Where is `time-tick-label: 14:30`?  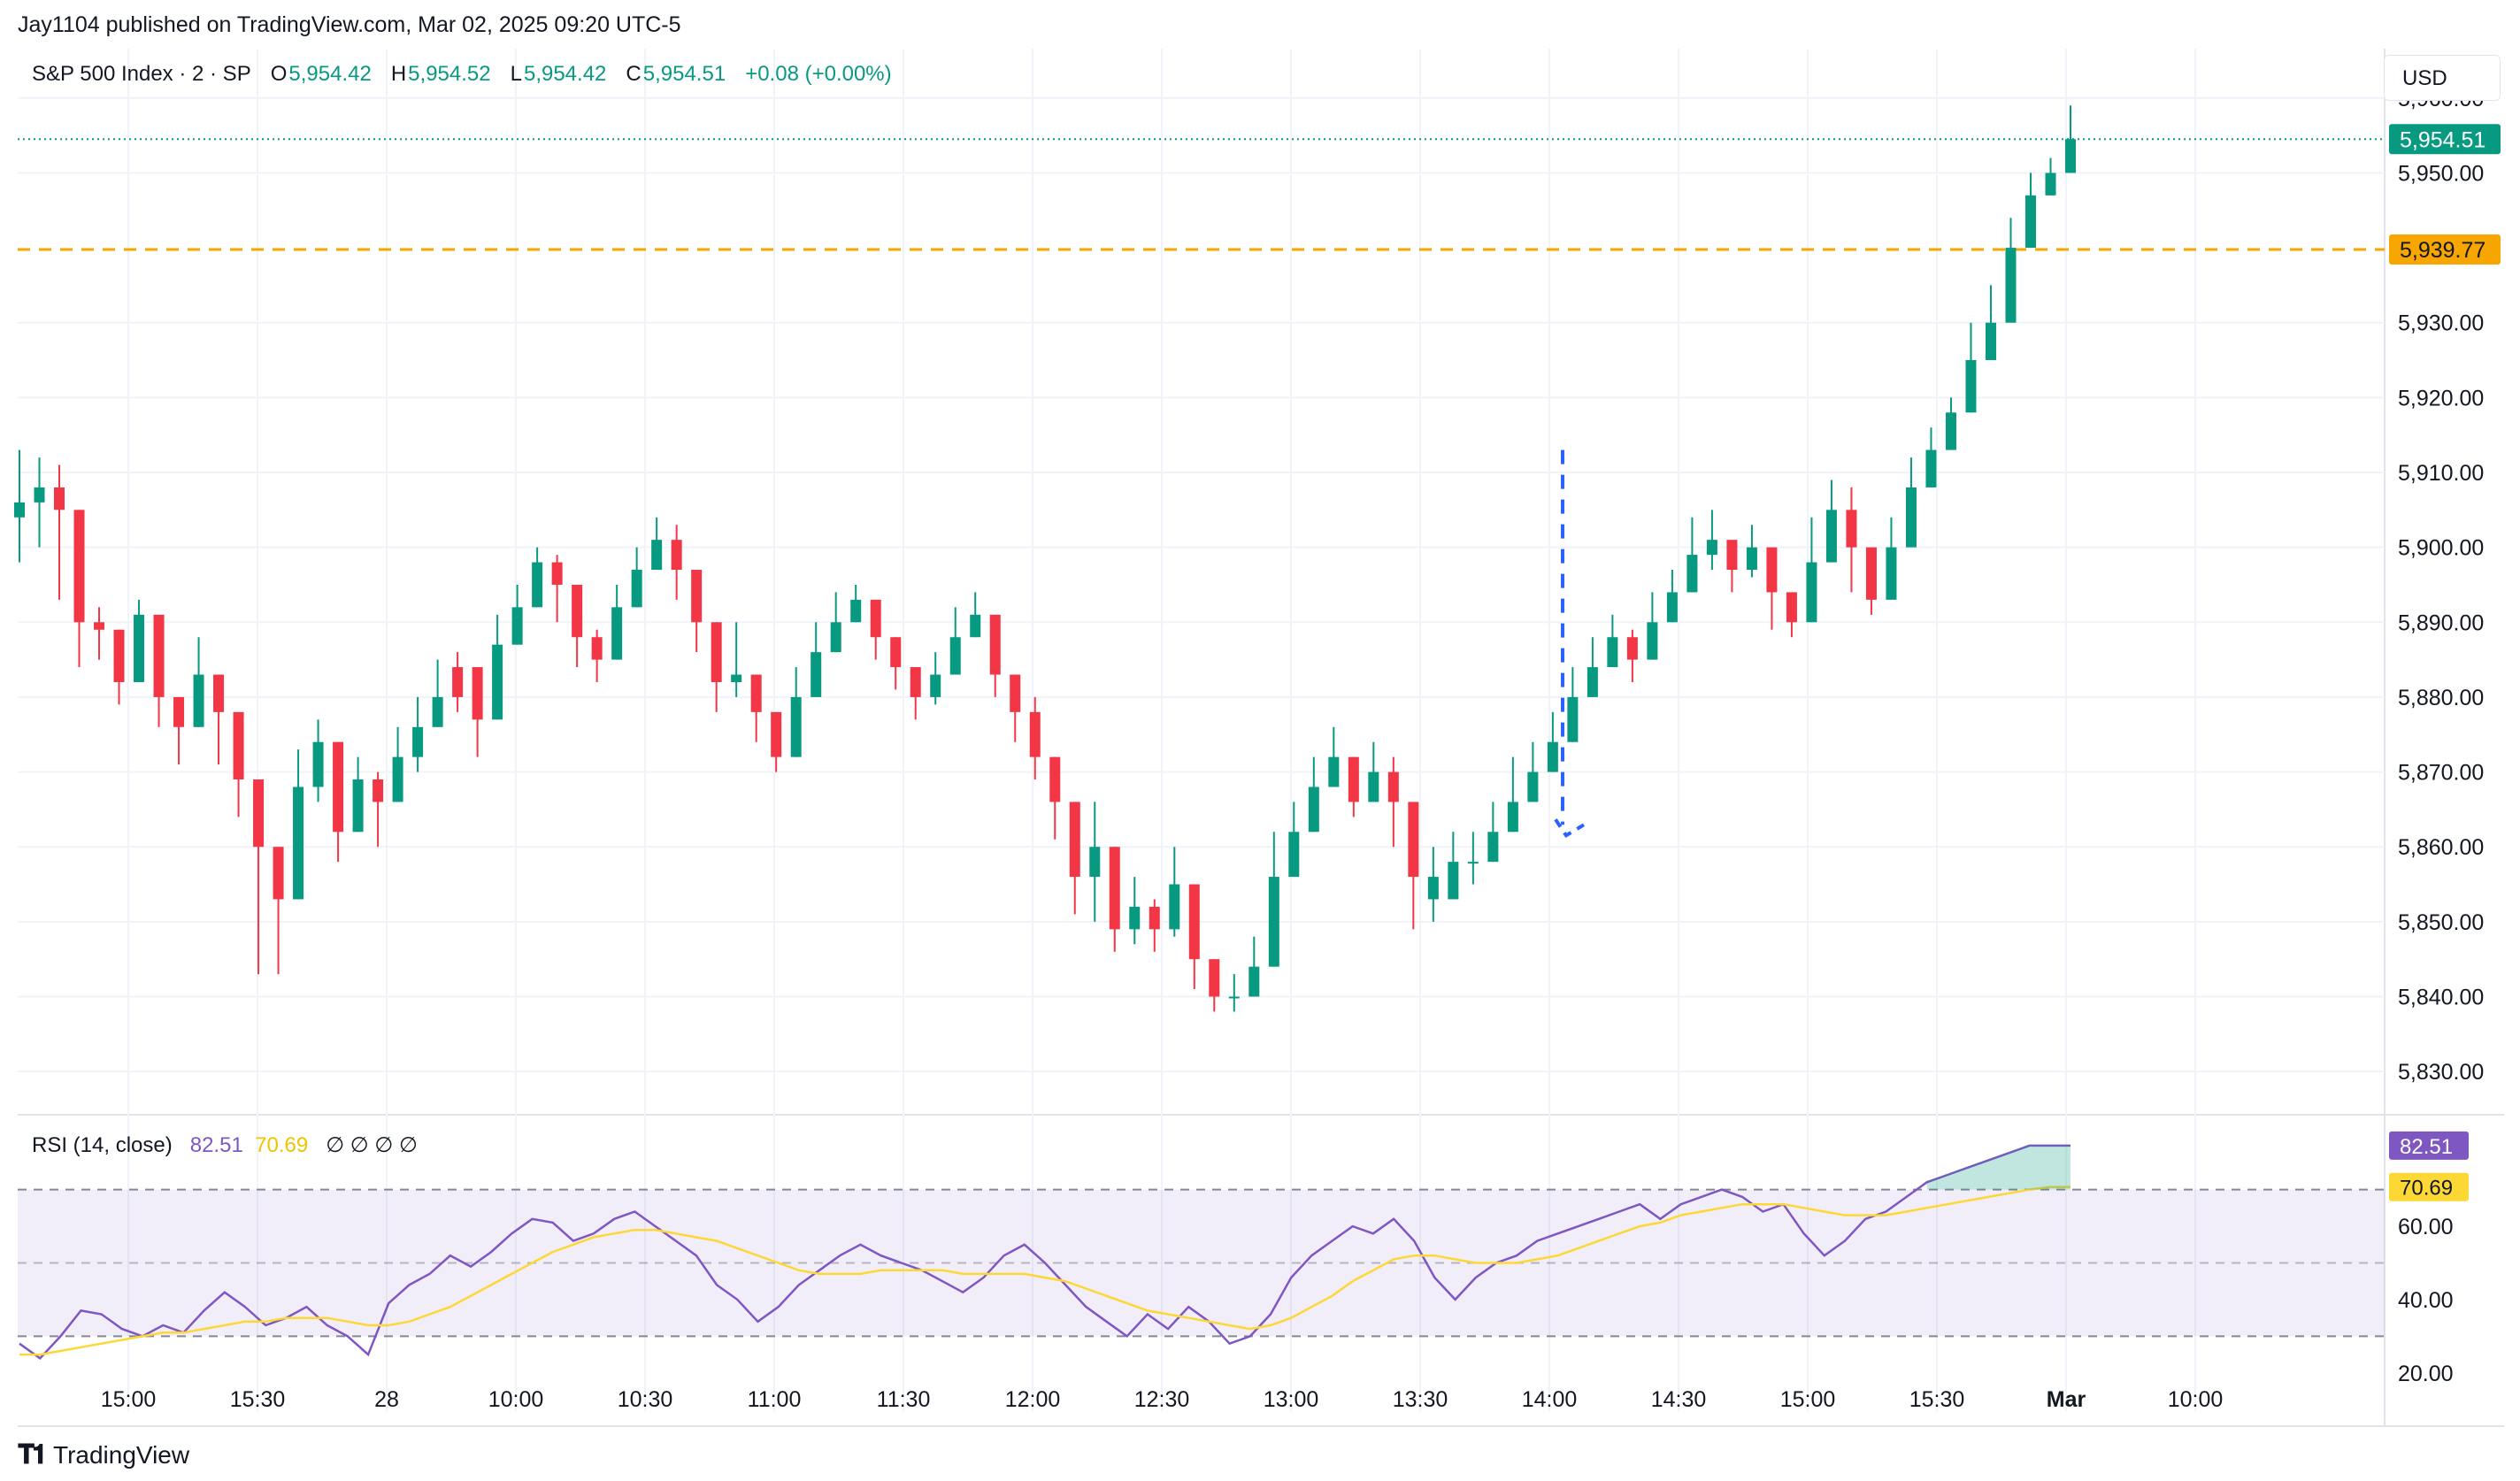 time-tick-label: 14:30 is located at coordinates (1679, 1399).